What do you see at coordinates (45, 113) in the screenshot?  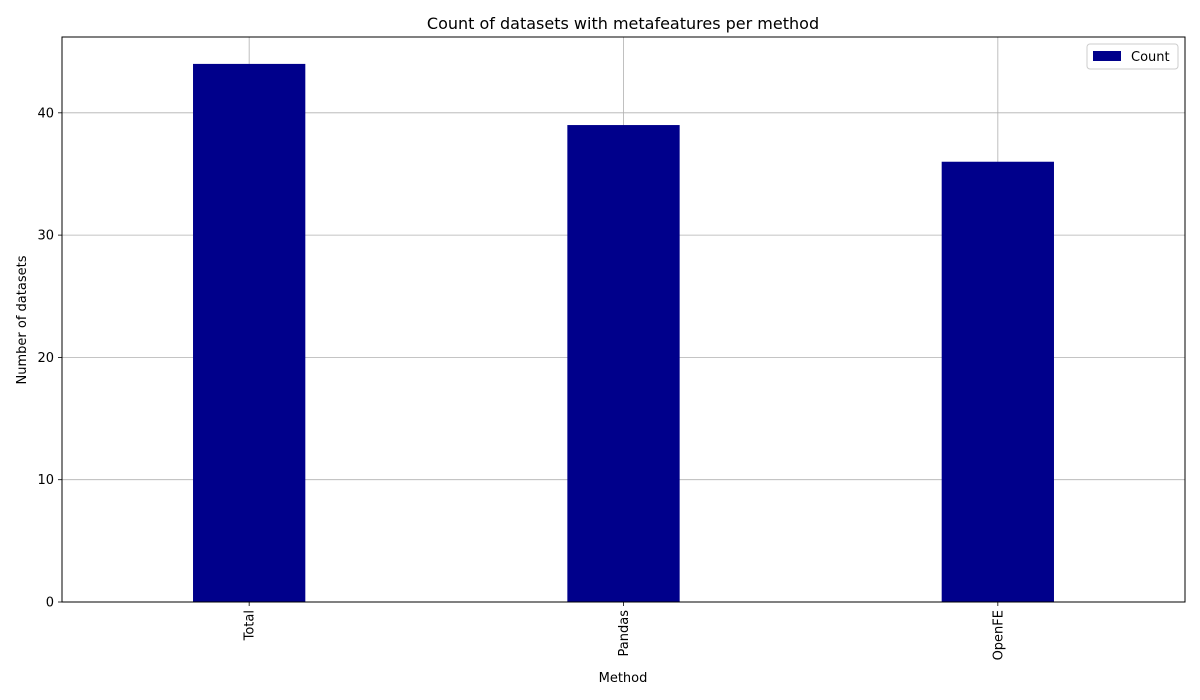 I see `y-tick-label: 40` at bounding box center [45, 113].